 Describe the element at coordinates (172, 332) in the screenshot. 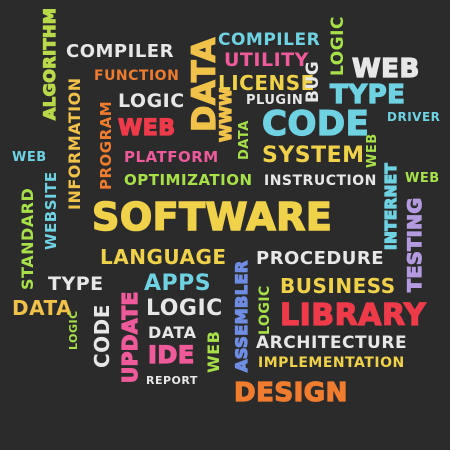

I see `word-data-4: DATA` at that location.